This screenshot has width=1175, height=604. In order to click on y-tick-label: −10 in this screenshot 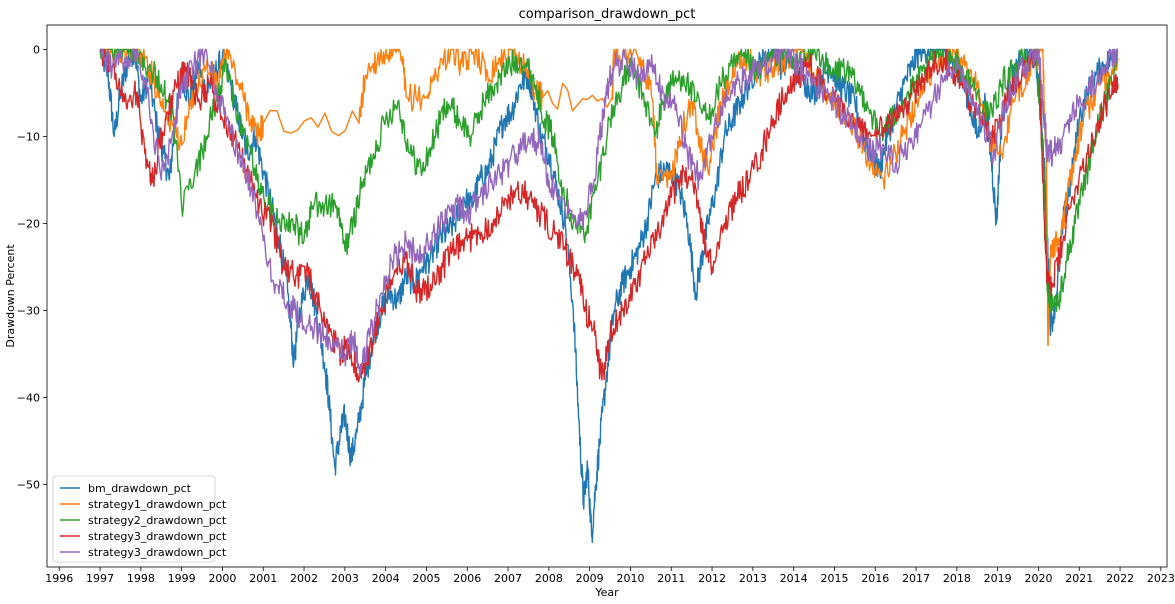, I will do `click(28, 136)`.